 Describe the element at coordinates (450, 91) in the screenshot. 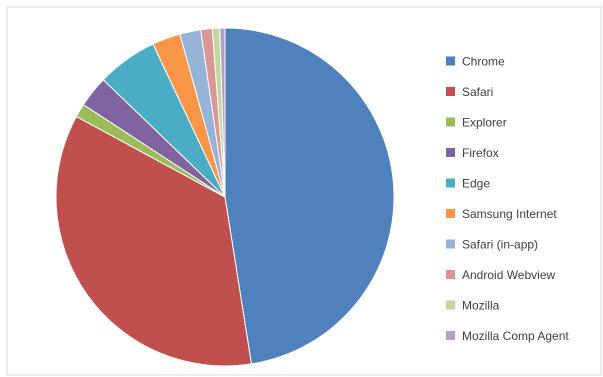

I see `legend-swatch-safari` at that location.